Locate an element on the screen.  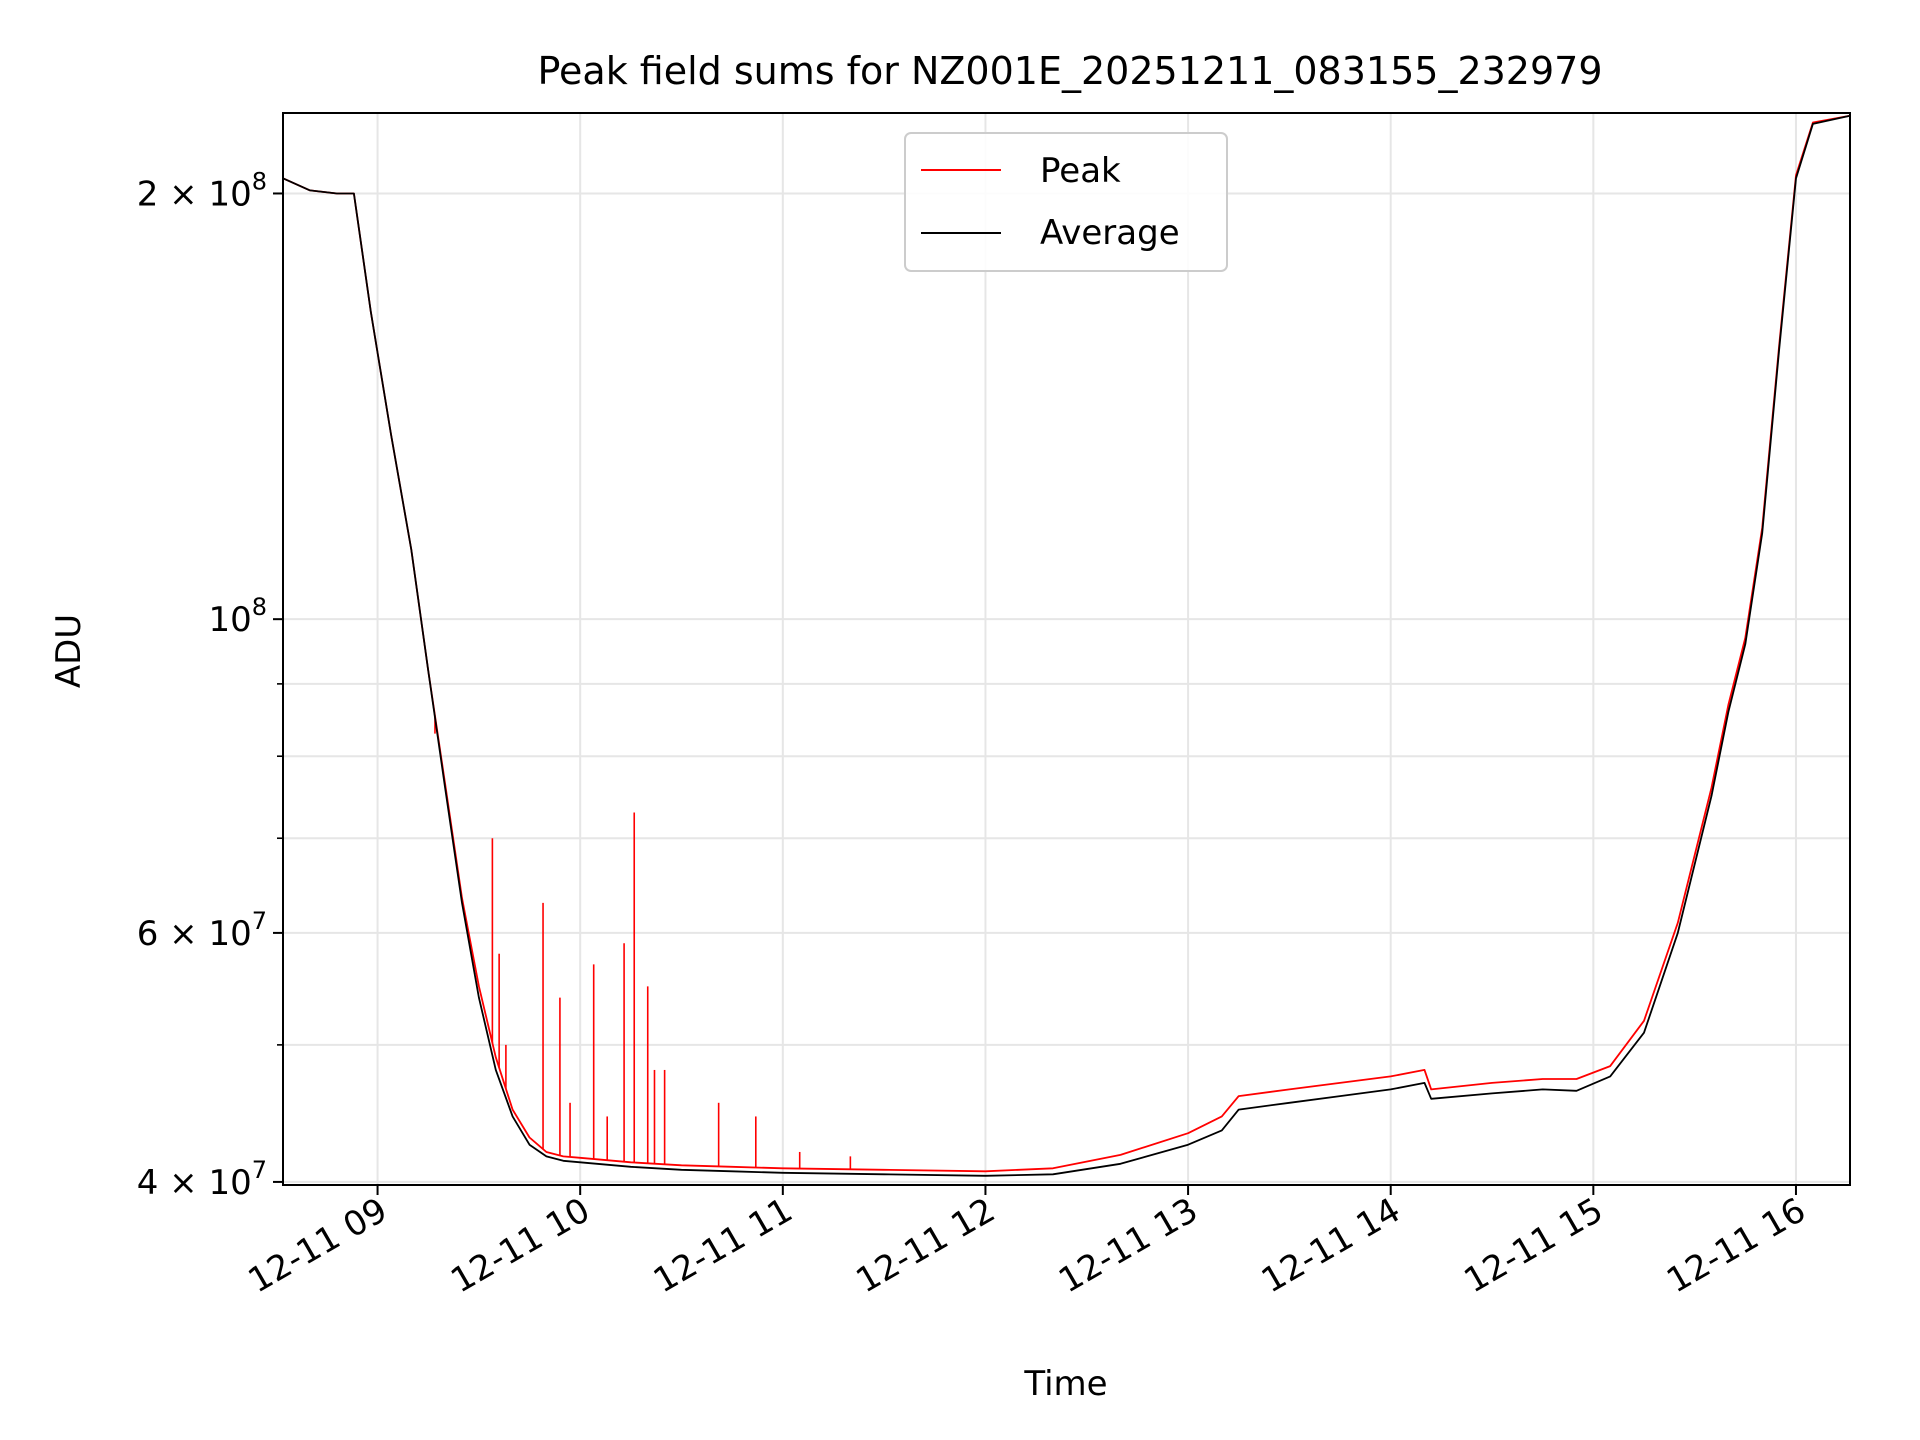
legend: Peak Average is located at coordinates (1066, 202).